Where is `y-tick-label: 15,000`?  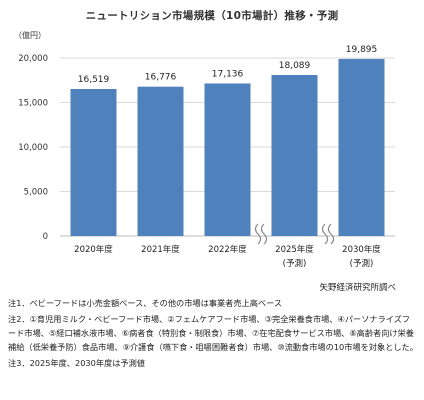 y-tick-label: 15,000 is located at coordinates (33, 104).